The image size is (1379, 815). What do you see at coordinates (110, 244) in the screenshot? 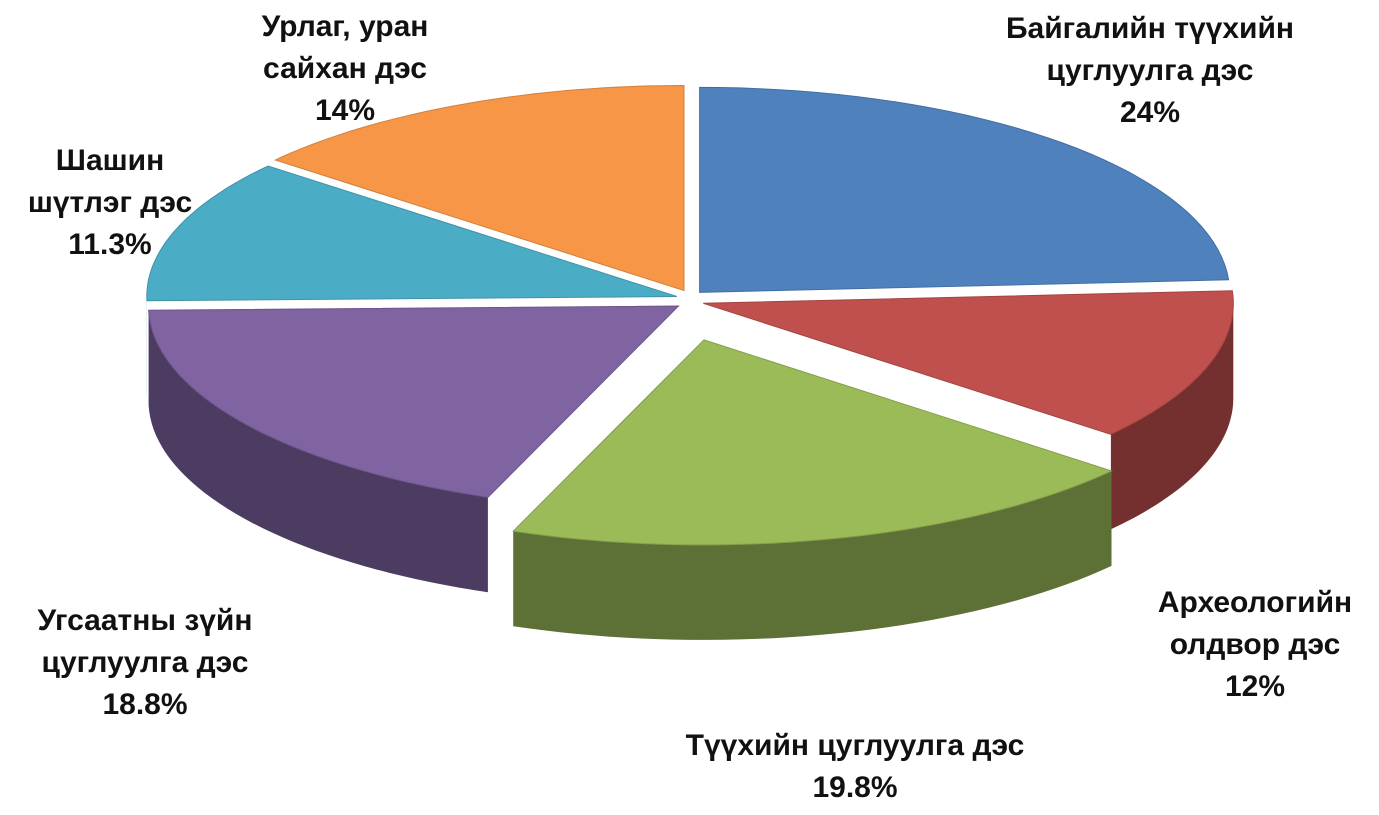
I see `value-label: 11.3%` at bounding box center [110, 244].